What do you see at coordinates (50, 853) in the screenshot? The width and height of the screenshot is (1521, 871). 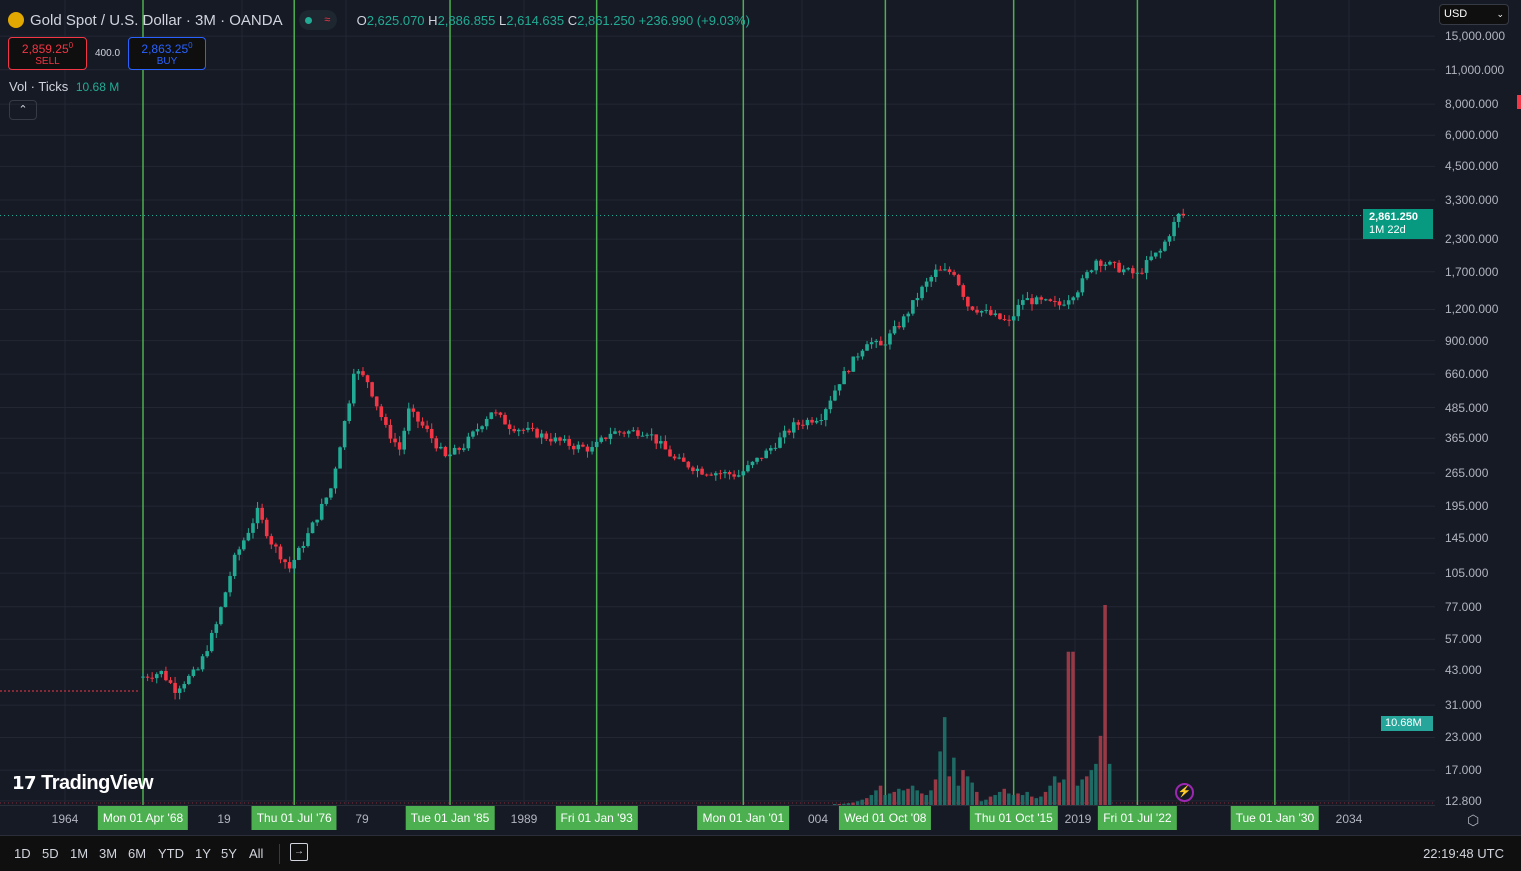 I see `range-5d: 5D` at bounding box center [50, 853].